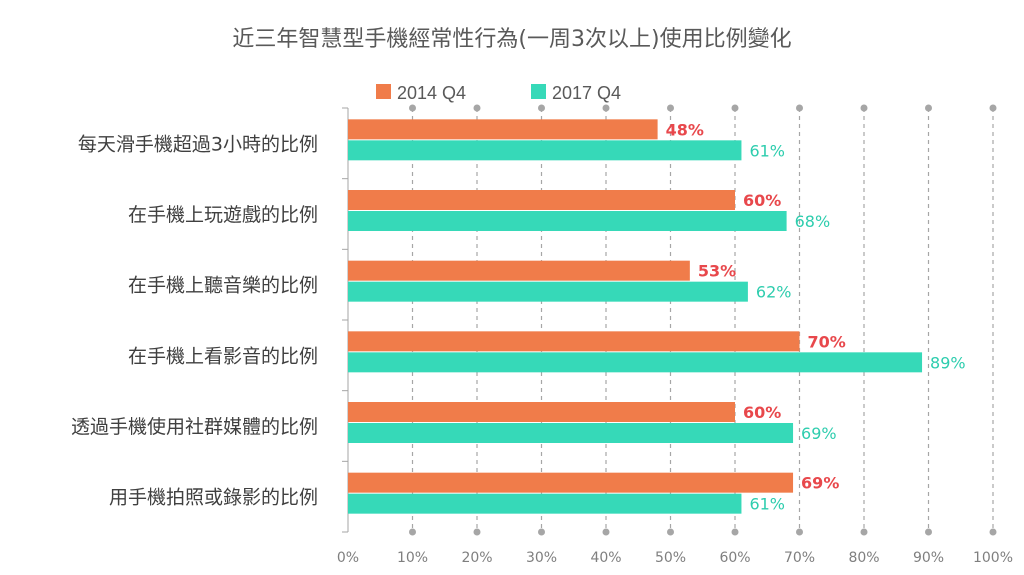 The height and width of the screenshot is (575, 1024). What do you see at coordinates (383, 91) in the screenshot?
I see `legend-swatch-2014` at bounding box center [383, 91].